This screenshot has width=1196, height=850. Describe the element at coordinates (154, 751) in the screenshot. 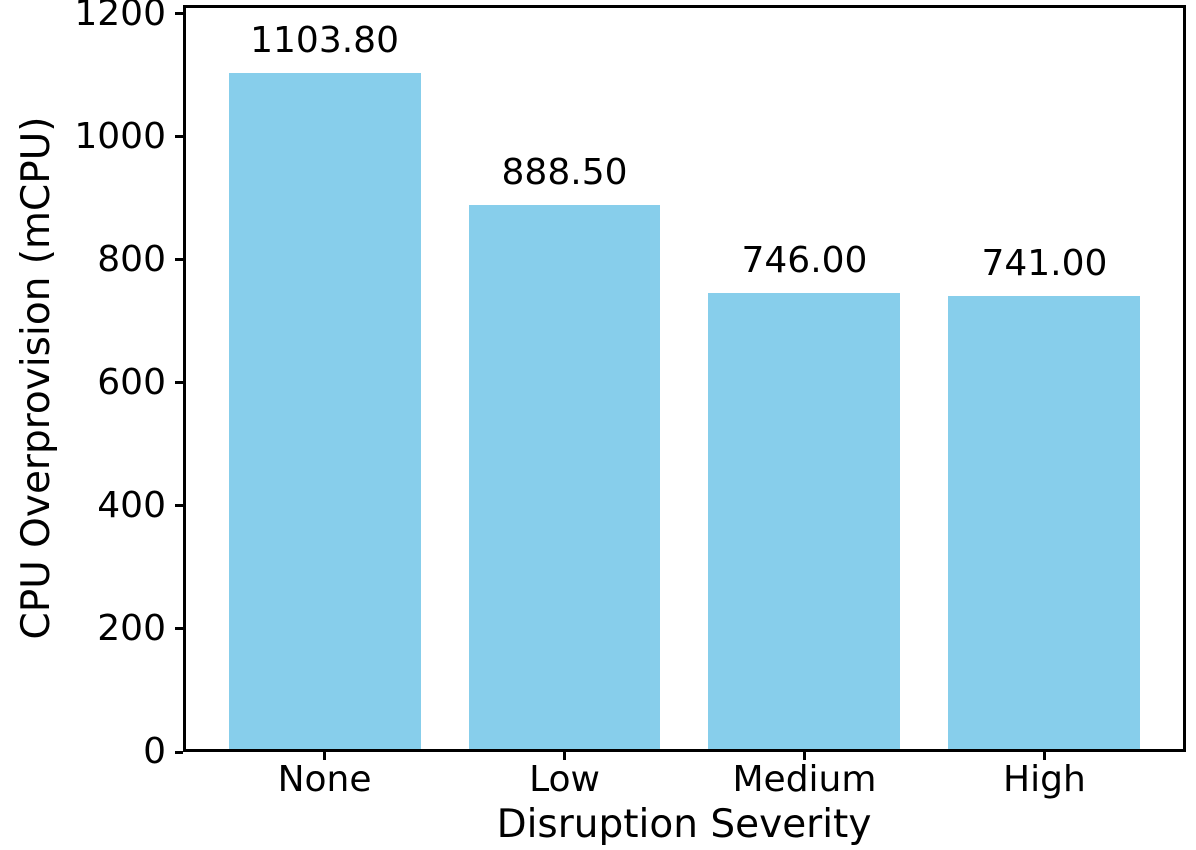

I see `y-tick-label: 0` at that location.